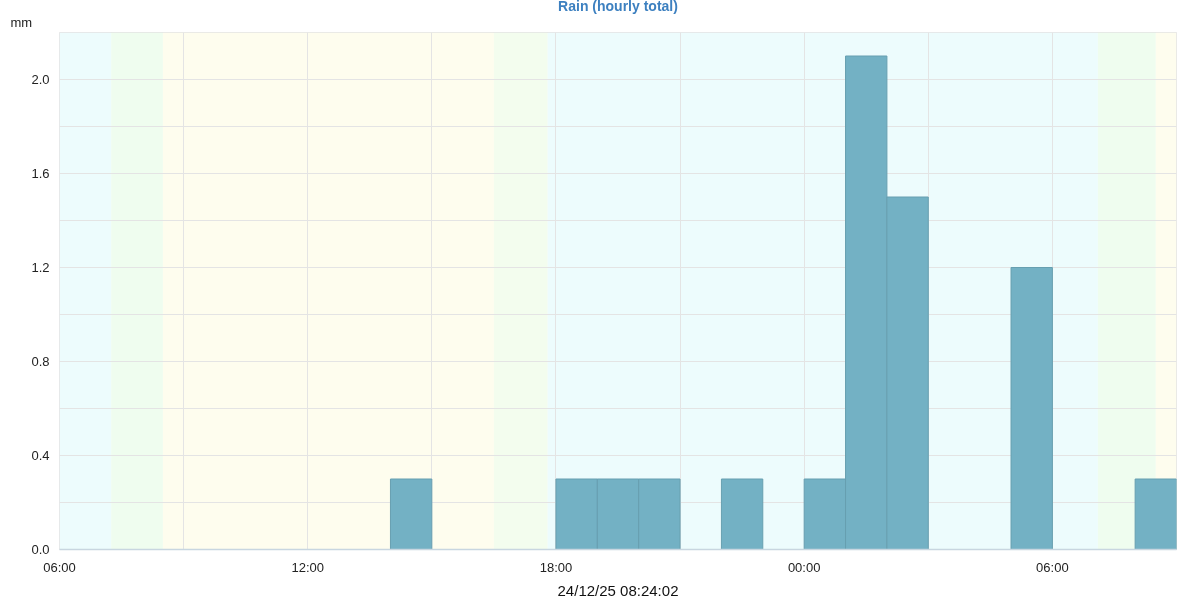 The width and height of the screenshot is (1200, 600). What do you see at coordinates (40, 361) in the screenshot?
I see `y-tick-label: 0.8` at bounding box center [40, 361].